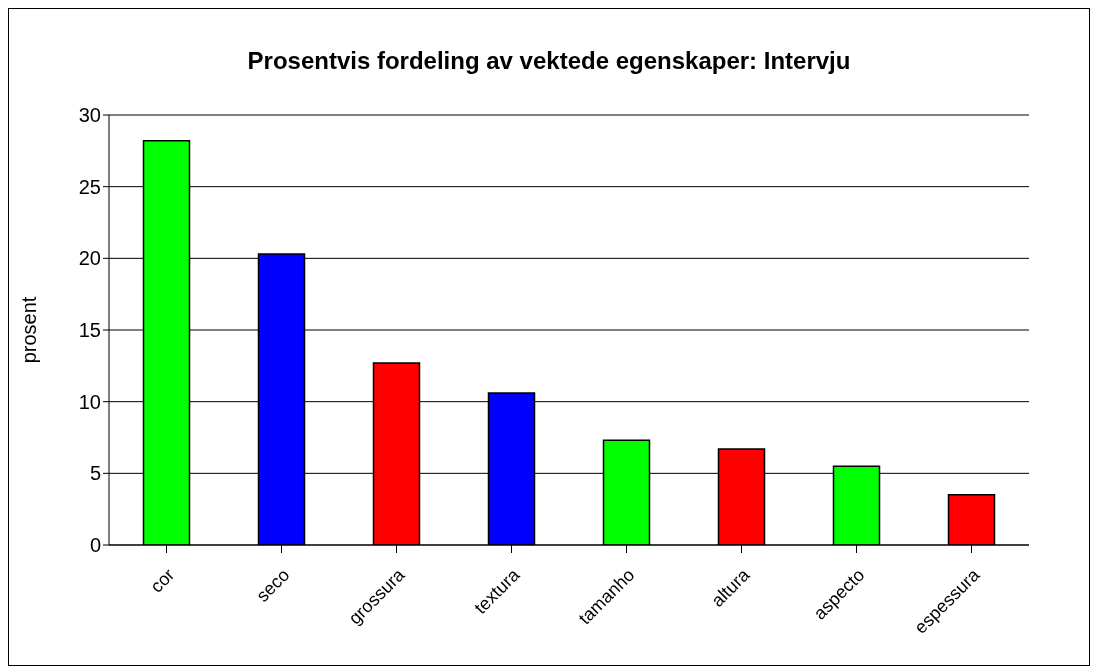 This screenshot has width=1099, height=672. What do you see at coordinates (162, 580) in the screenshot?
I see `x-tick-label: cor` at bounding box center [162, 580].